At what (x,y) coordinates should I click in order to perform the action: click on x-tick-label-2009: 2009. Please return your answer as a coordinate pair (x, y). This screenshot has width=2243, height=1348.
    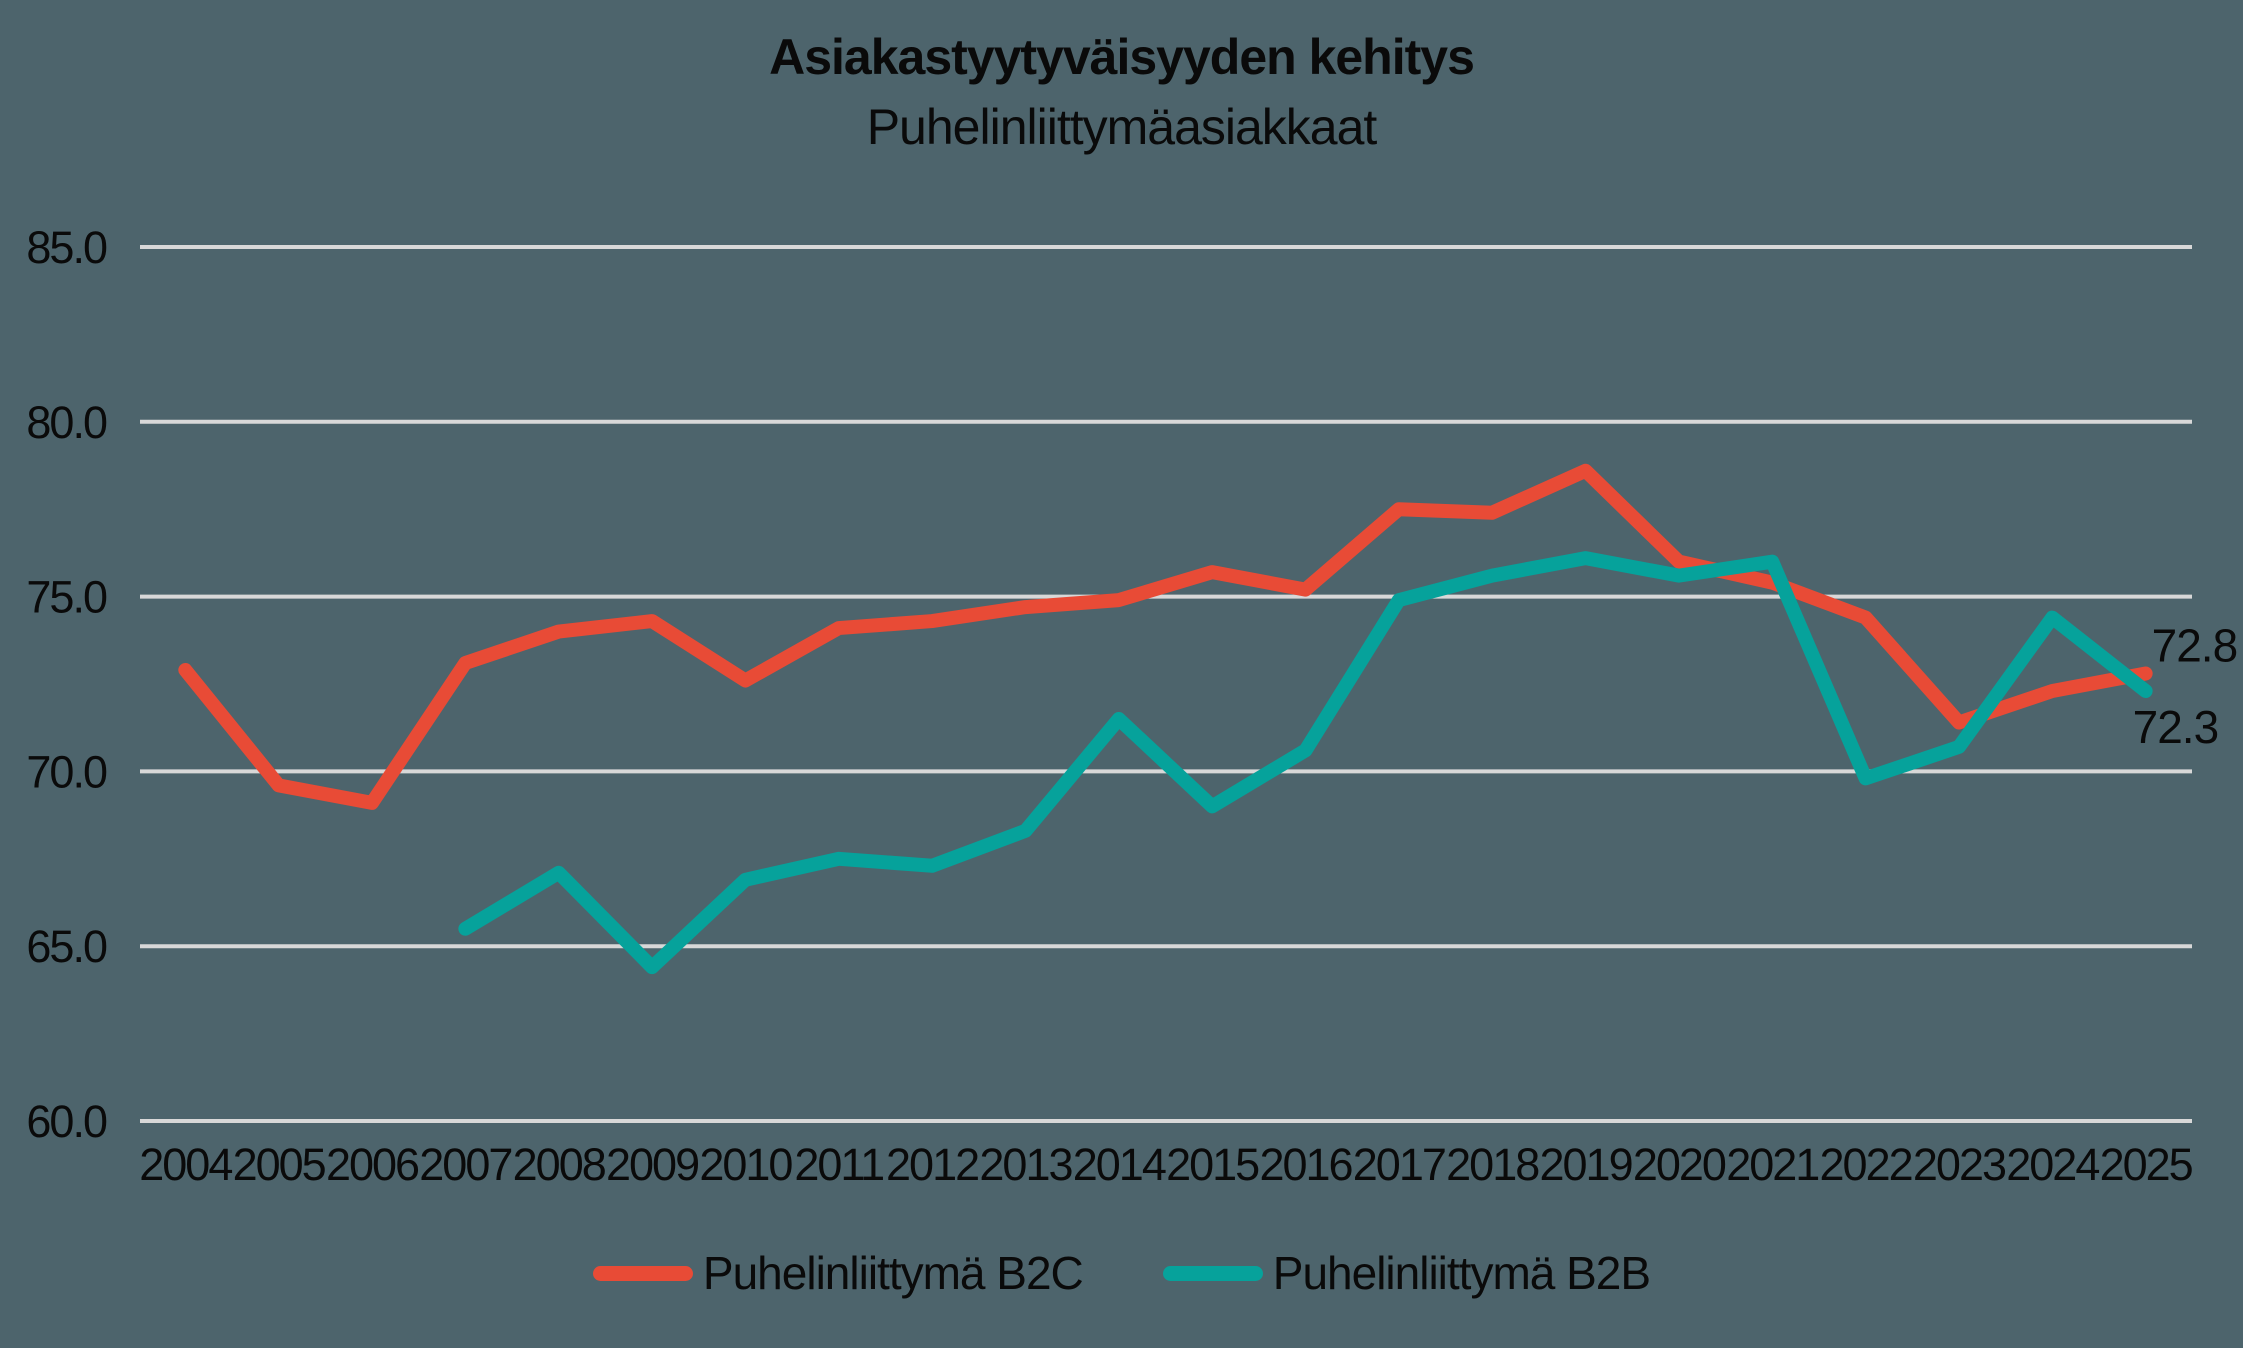
    Looking at the image, I should click on (652, 1164).